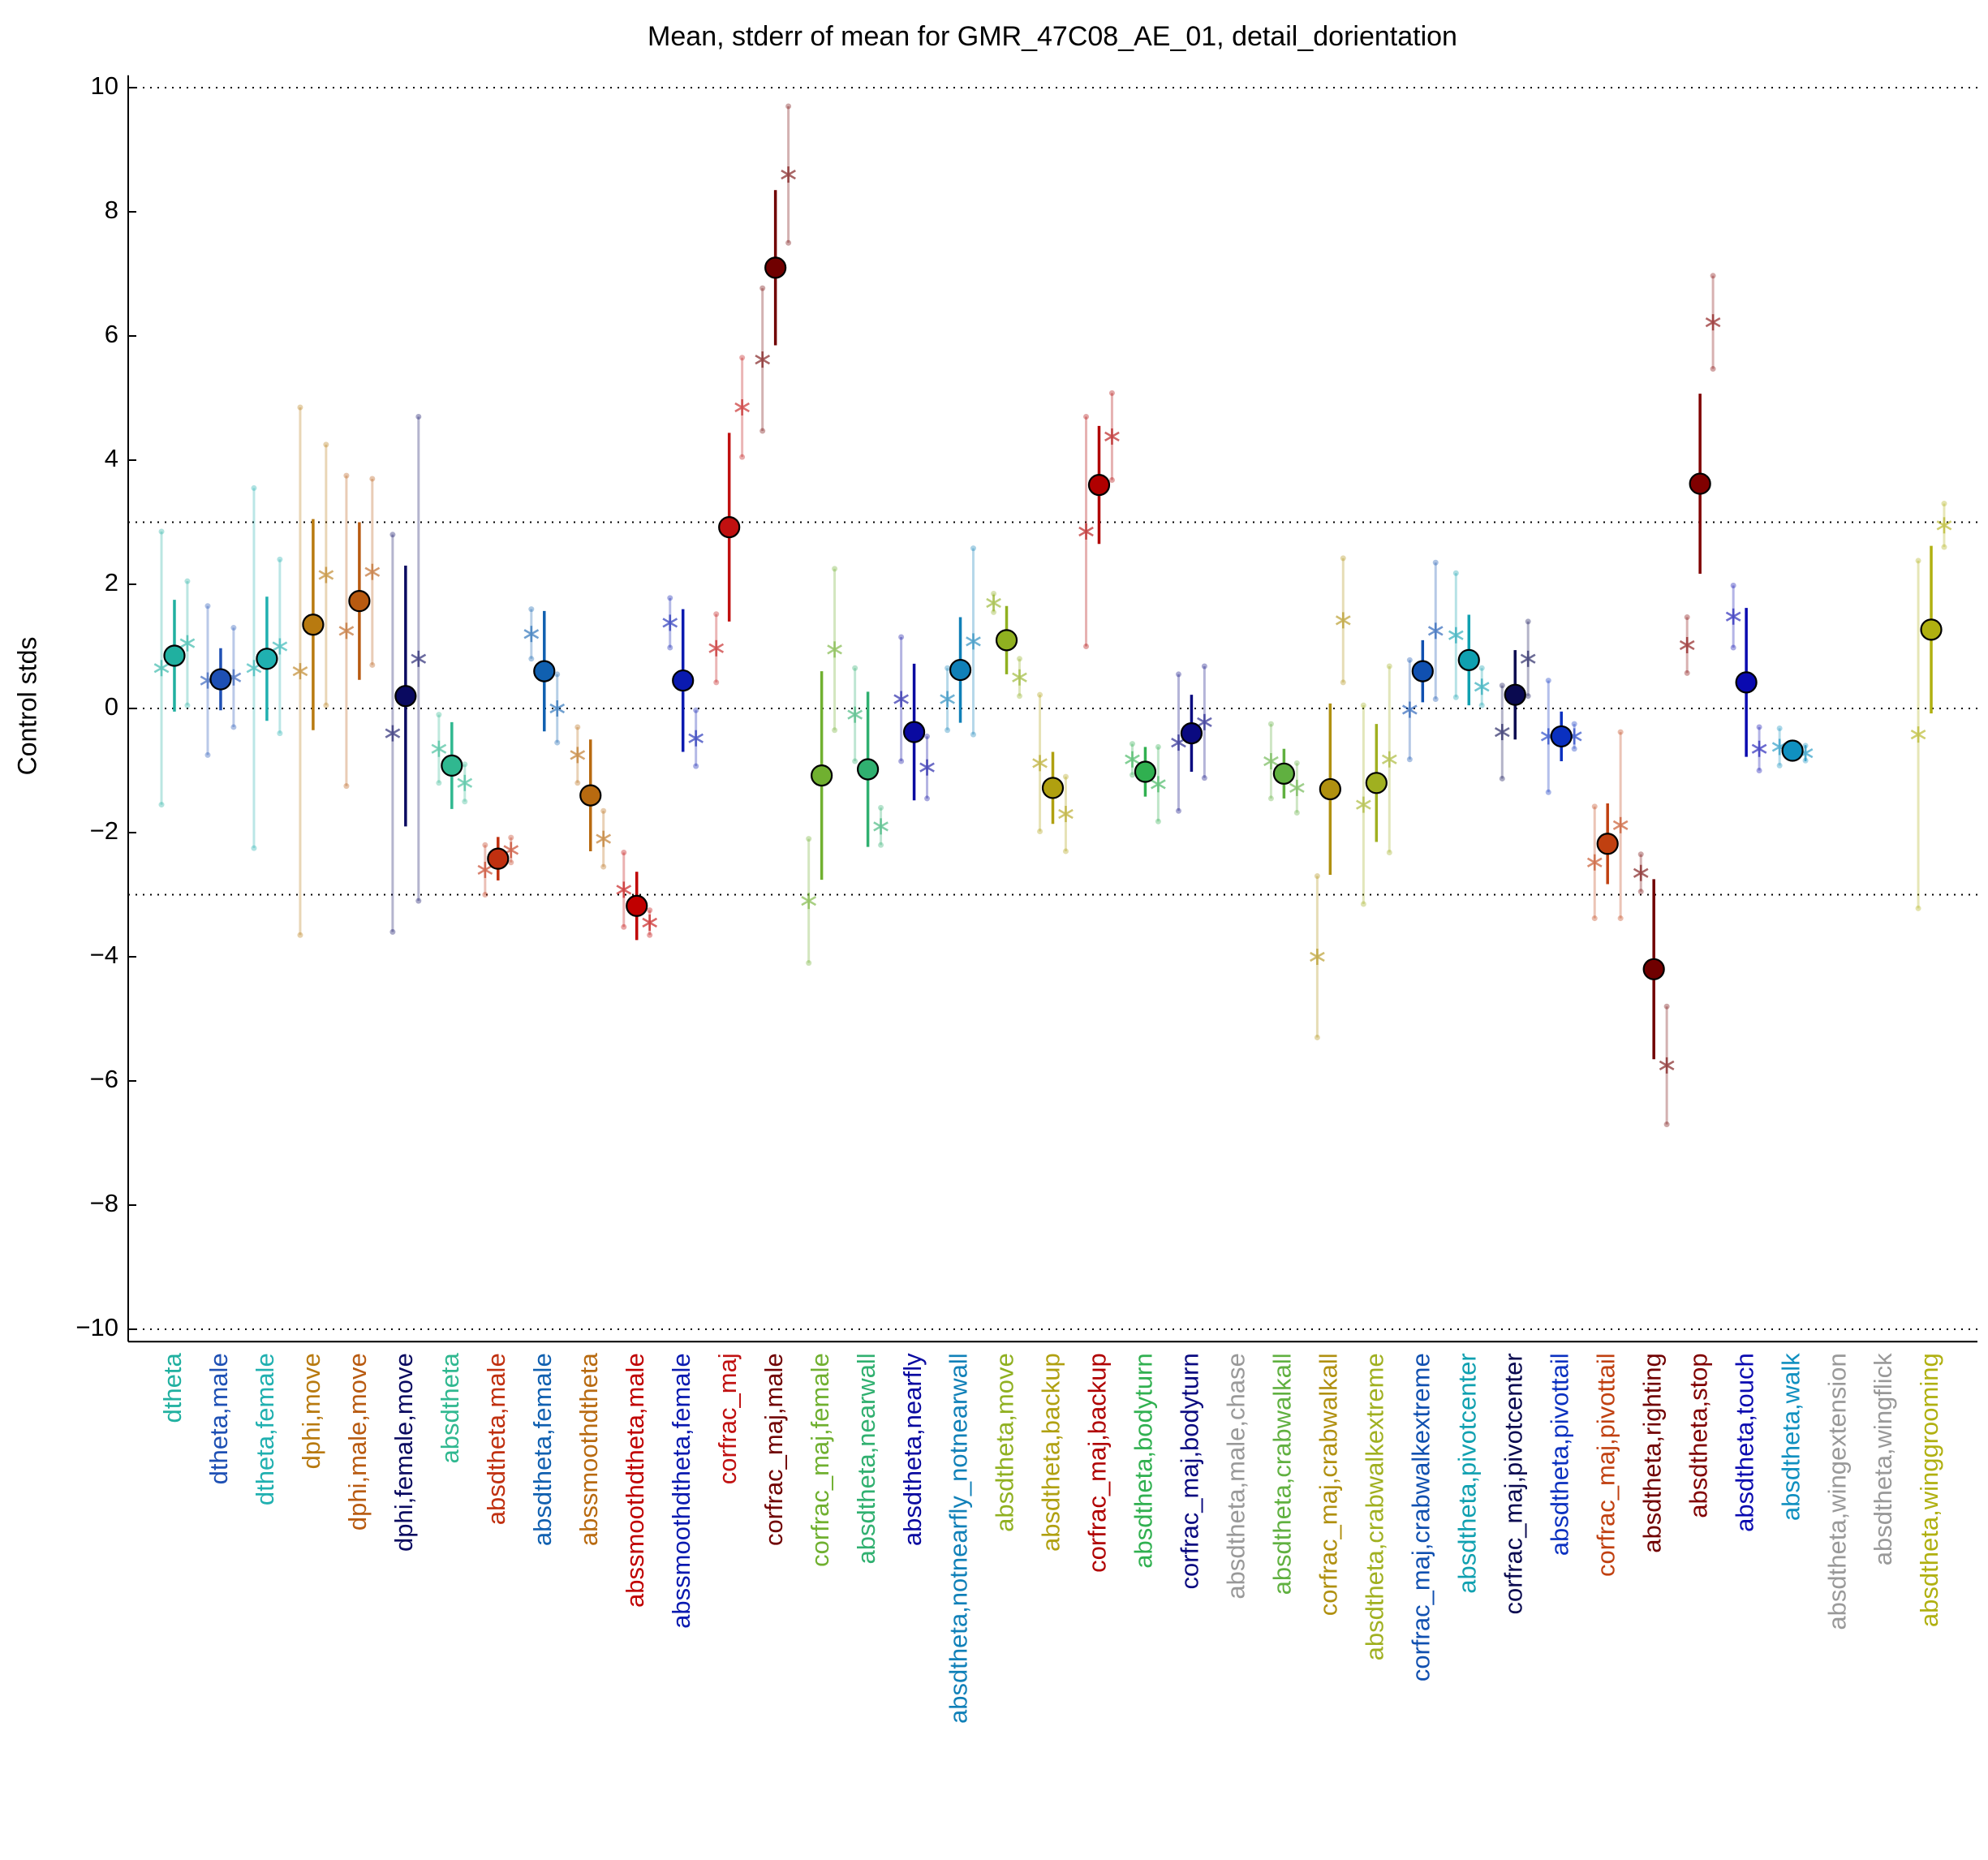  I want to click on x-tick-label: corfrac_maj,pivotcenter, so click(1513, 1483).